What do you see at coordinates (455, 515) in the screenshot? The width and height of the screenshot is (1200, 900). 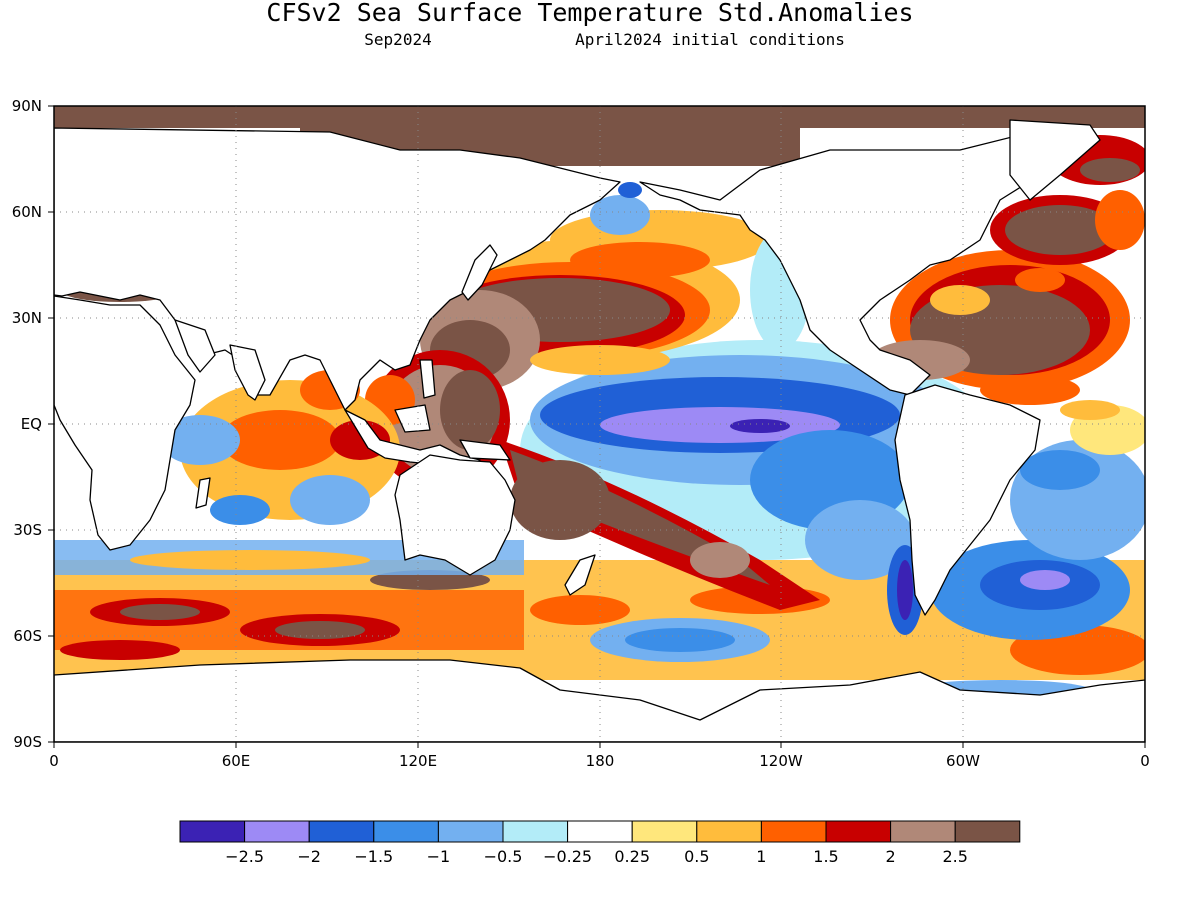 I see `australia` at bounding box center [455, 515].